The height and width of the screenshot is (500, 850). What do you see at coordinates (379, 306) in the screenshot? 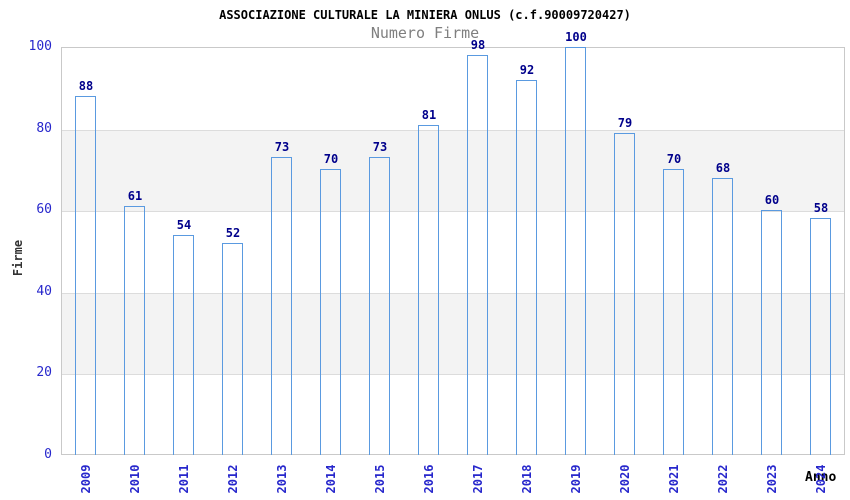
I see `bar-2015` at bounding box center [379, 306].